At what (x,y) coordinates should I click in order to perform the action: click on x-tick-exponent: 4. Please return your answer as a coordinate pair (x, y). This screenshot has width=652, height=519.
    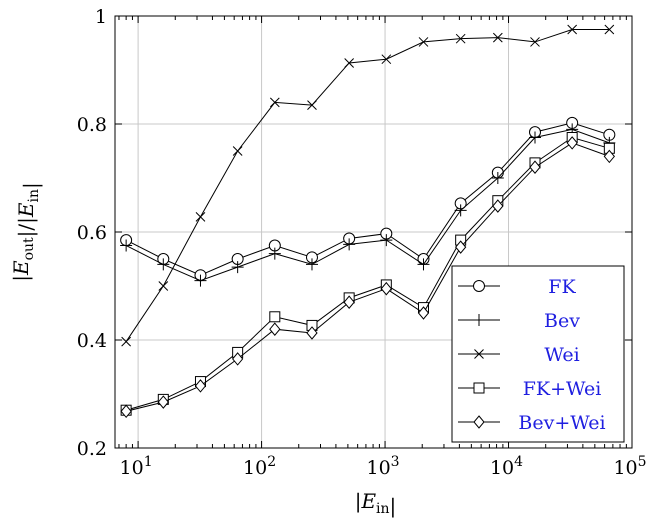
    Looking at the image, I should click on (518, 462).